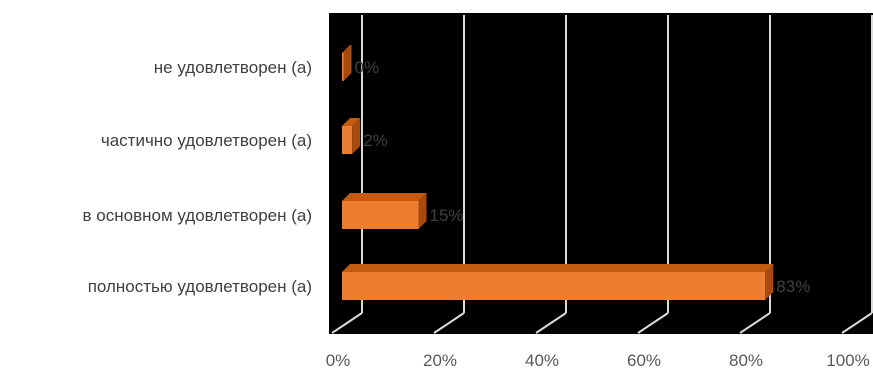  What do you see at coordinates (338, 360) in the screenshot?
I see `x-tick-label: 0%` at bounding box center [338, 360].